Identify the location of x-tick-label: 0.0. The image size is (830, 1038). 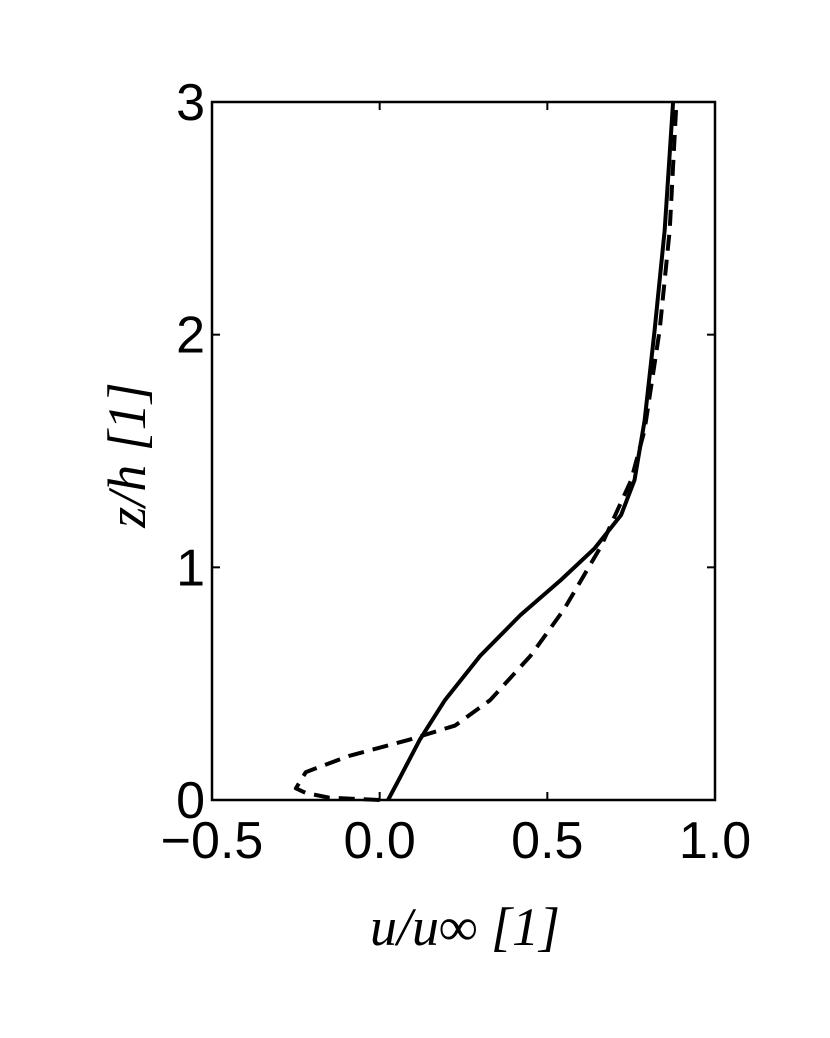
(380, 841).